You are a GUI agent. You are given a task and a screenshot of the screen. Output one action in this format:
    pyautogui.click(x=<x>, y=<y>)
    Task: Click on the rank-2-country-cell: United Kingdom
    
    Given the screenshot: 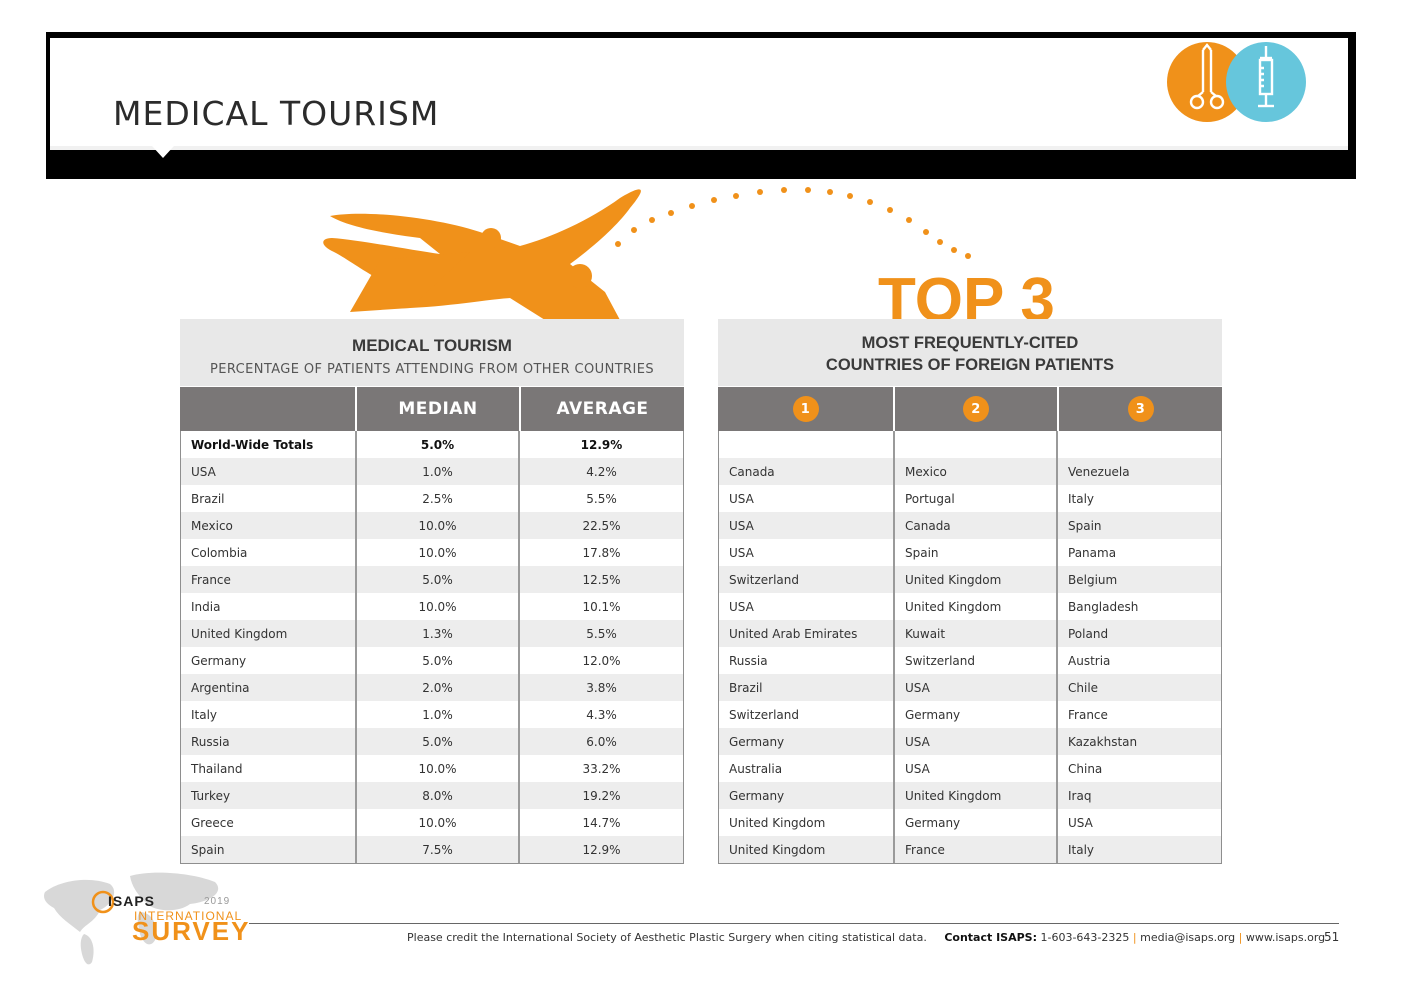 What is the action you would take?
    pyautogui.click(x=976, y=606)
    